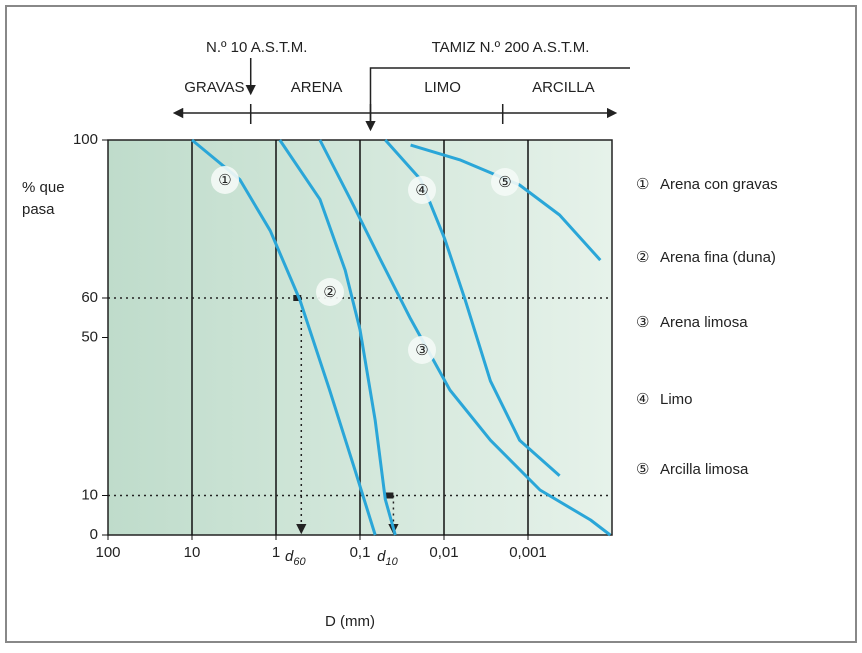 This screenshot has width=862, height=653. What do you see at coordinates (85, 139) in the screenshot?
I see `y-tick-label: 100` at bounding box center [85, 139].